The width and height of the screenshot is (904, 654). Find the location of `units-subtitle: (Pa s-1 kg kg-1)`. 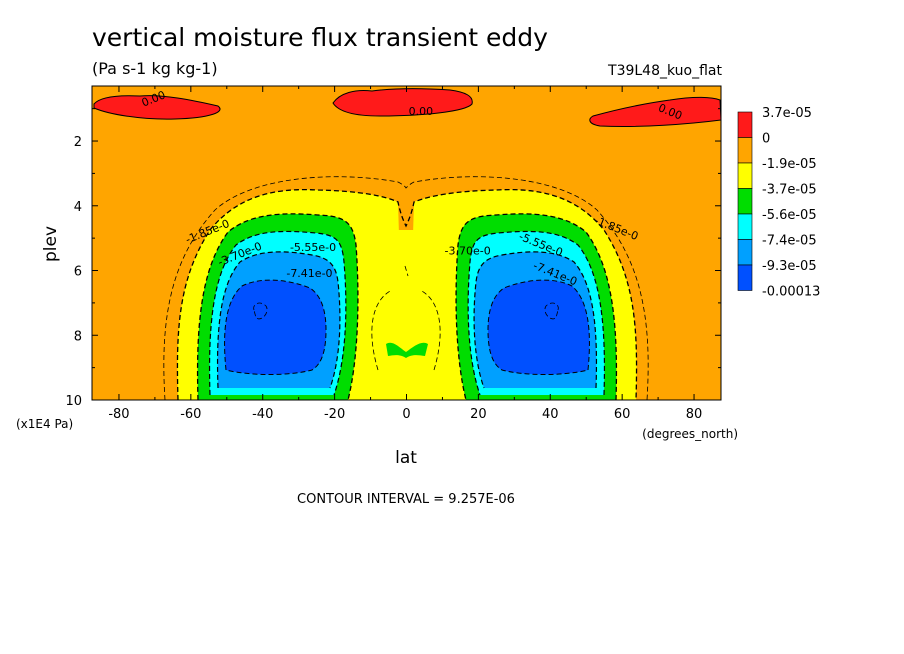

units-subtitle: (Pa s-1 kg kg-1) is located at coordinates (155, 68).